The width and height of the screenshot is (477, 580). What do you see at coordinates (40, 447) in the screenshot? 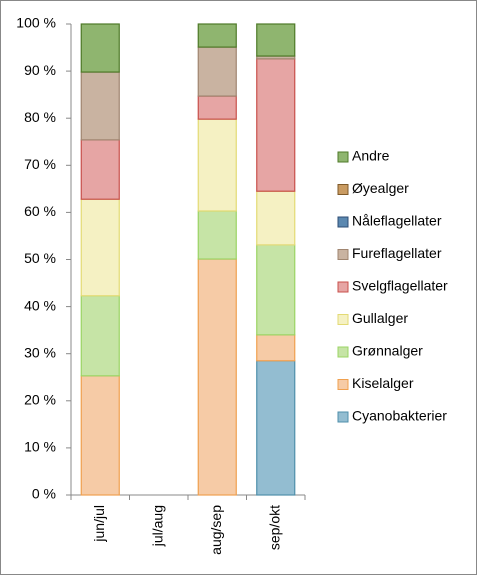
I see `y-tick-label: 10 %` at bounding box center [40, 447].